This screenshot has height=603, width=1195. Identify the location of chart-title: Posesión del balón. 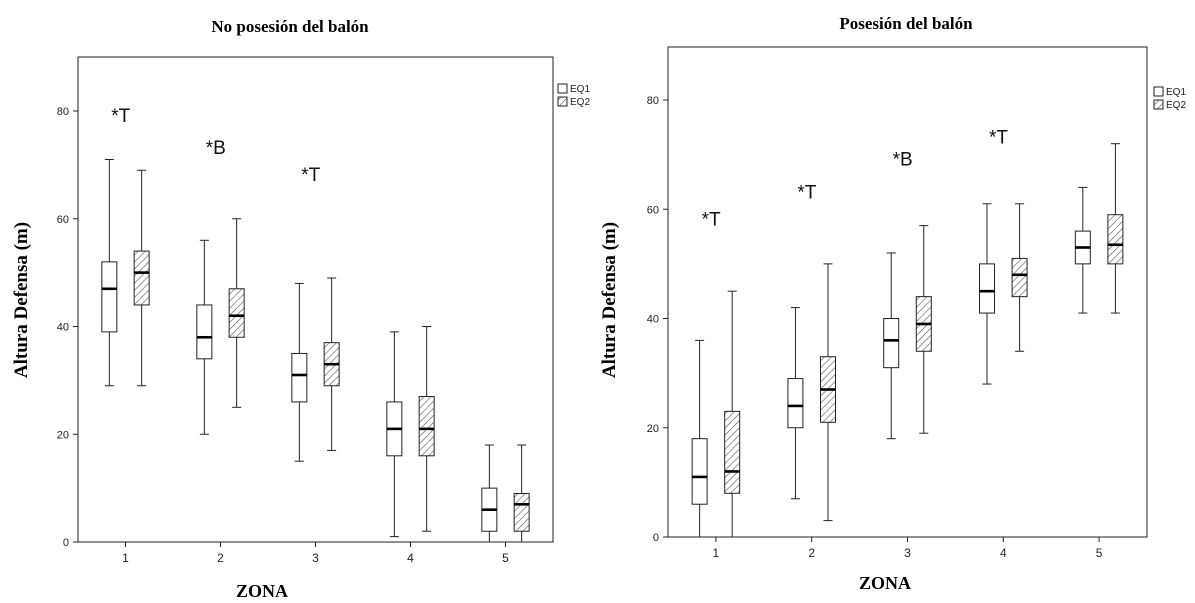
(906, 23).